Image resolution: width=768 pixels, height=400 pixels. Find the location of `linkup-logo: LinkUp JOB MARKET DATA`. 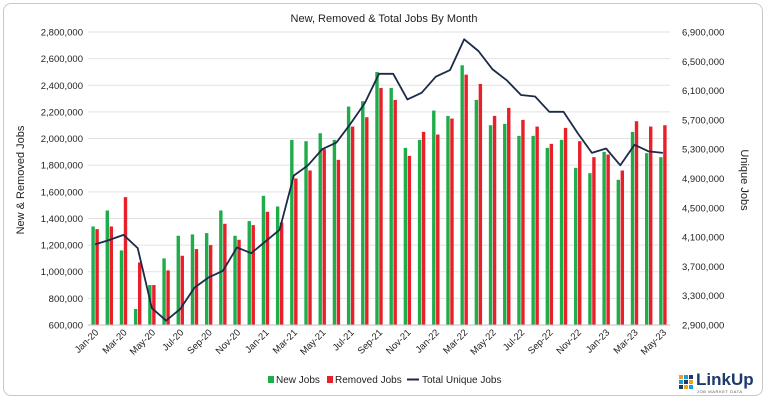

linkup-logo: LinkUp JOB MARKET DATA is located at coordinates (720, 382).